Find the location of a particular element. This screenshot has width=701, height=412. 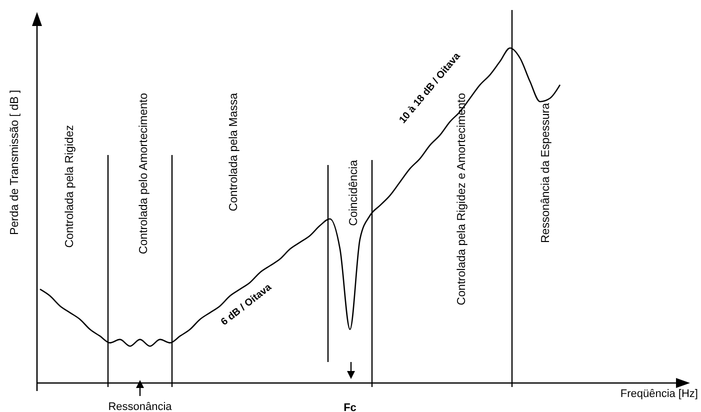

text: Fc is located at coordinates (350, 407).